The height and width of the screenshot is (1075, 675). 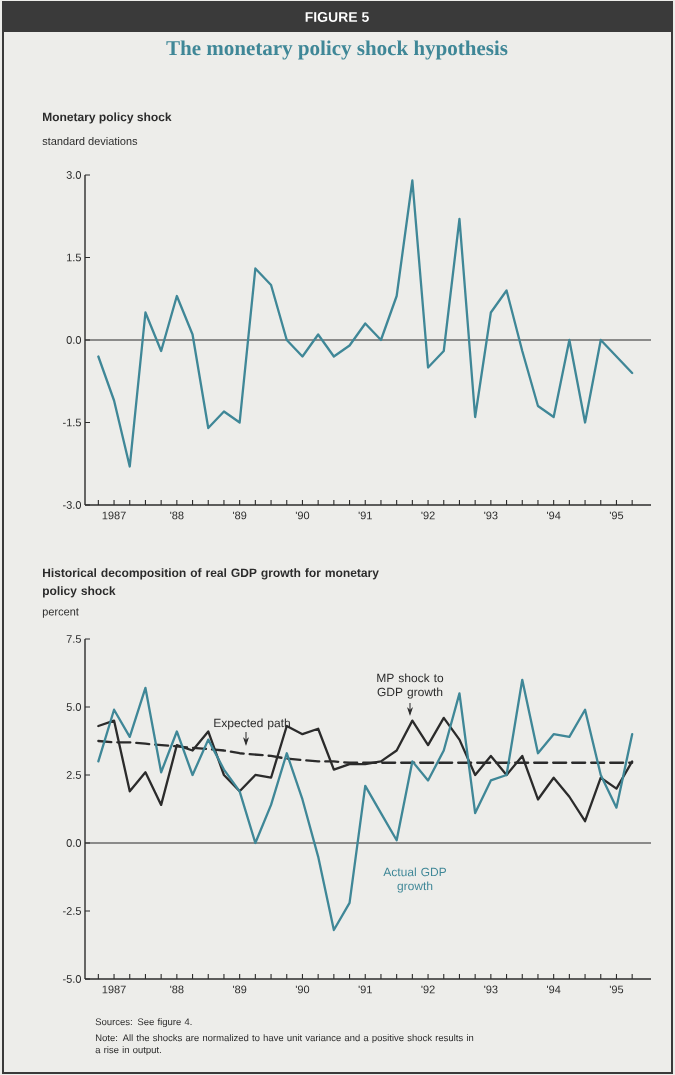 I want to click on y-tick-label: -5.0, so click(x=72, y=979).